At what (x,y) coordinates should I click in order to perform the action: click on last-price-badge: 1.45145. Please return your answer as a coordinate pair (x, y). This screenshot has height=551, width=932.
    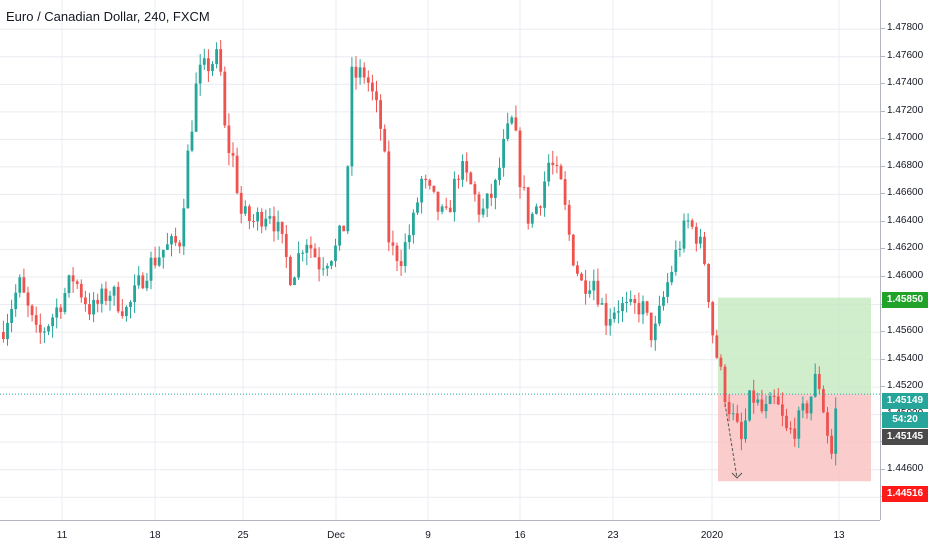
    Looking at the image, I should click on (905, 437).